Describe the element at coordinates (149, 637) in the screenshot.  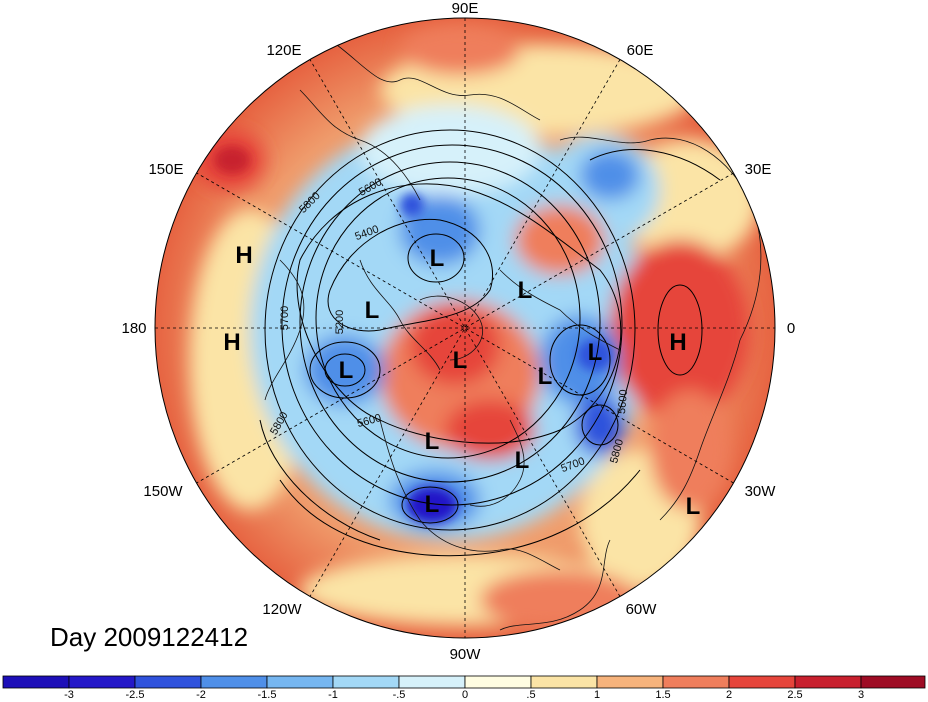
I see `map-title: Day 2009122412` at that location.